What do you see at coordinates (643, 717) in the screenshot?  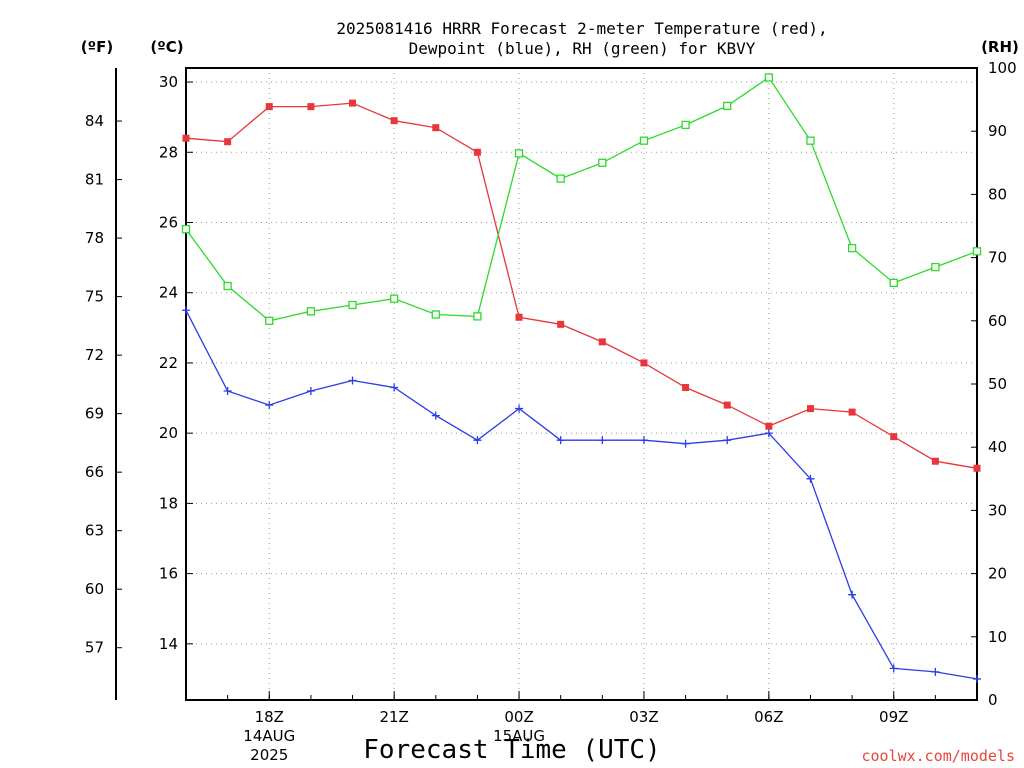 I see `tick-label-x: 03Z` at bounding box center [643, 717].